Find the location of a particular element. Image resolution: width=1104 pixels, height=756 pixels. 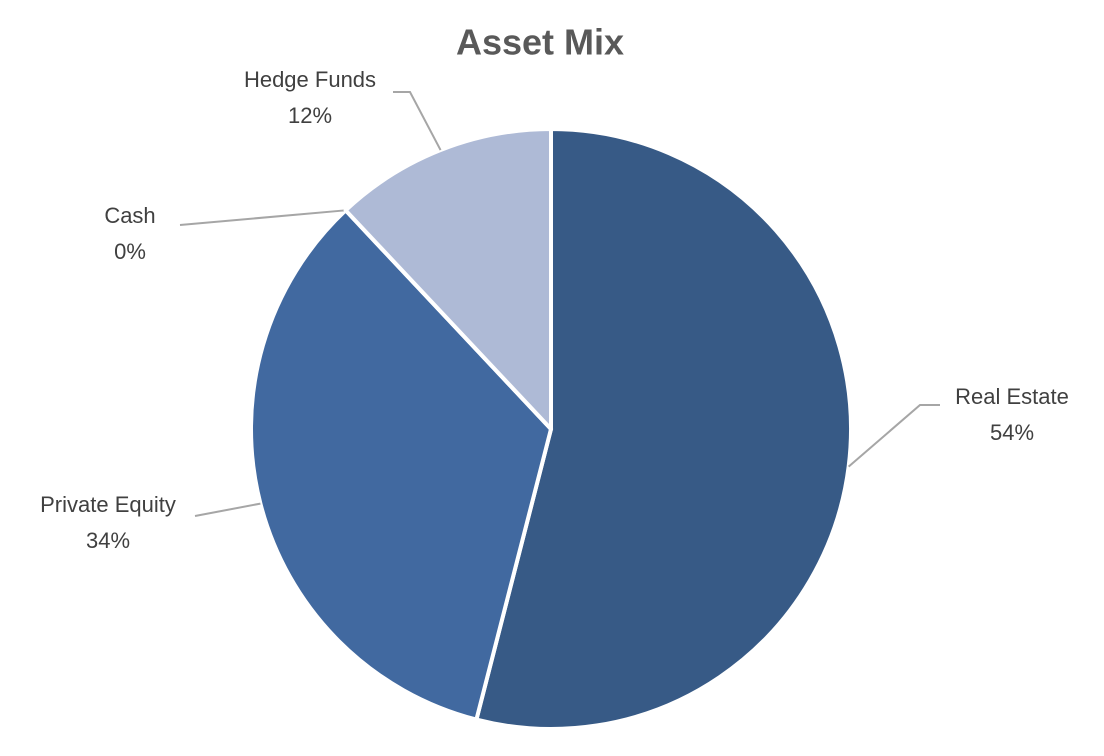

slice-label: Hedge Funds is located at coordinates (310, 79).